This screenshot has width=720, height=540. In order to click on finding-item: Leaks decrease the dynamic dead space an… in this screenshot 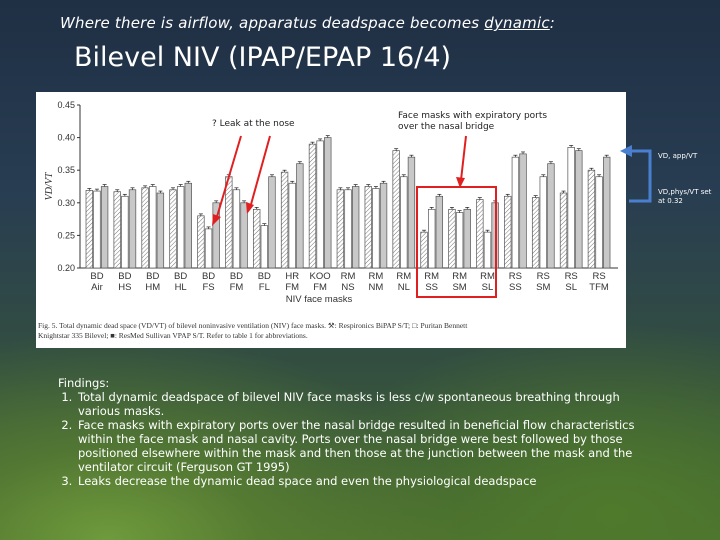, I will do `click(367, 481)`.